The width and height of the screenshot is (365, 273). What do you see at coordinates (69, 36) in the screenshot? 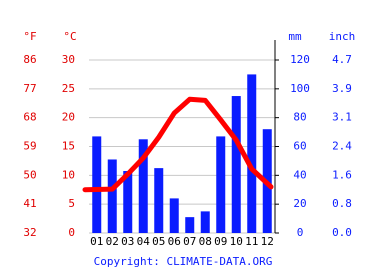
I see `unit-celsius: °C` at bounding box center [69, 36].